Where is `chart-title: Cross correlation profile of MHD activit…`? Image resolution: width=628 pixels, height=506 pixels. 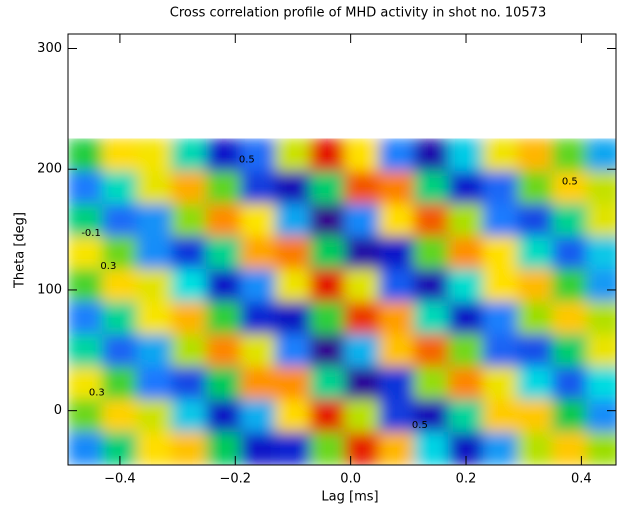
chart-title: Cross correlation profile of MHD activit… is located at coordinates (358, 13).